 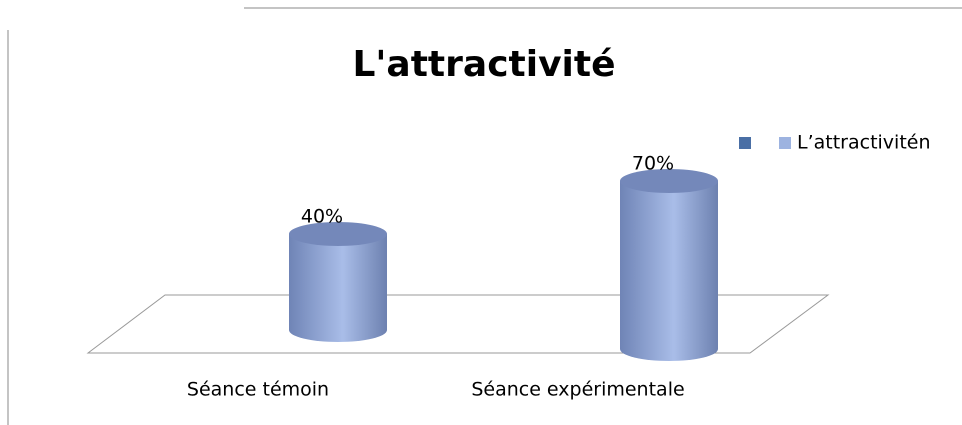 I want to click on data-label: 40%, so click(x=322, y=217).